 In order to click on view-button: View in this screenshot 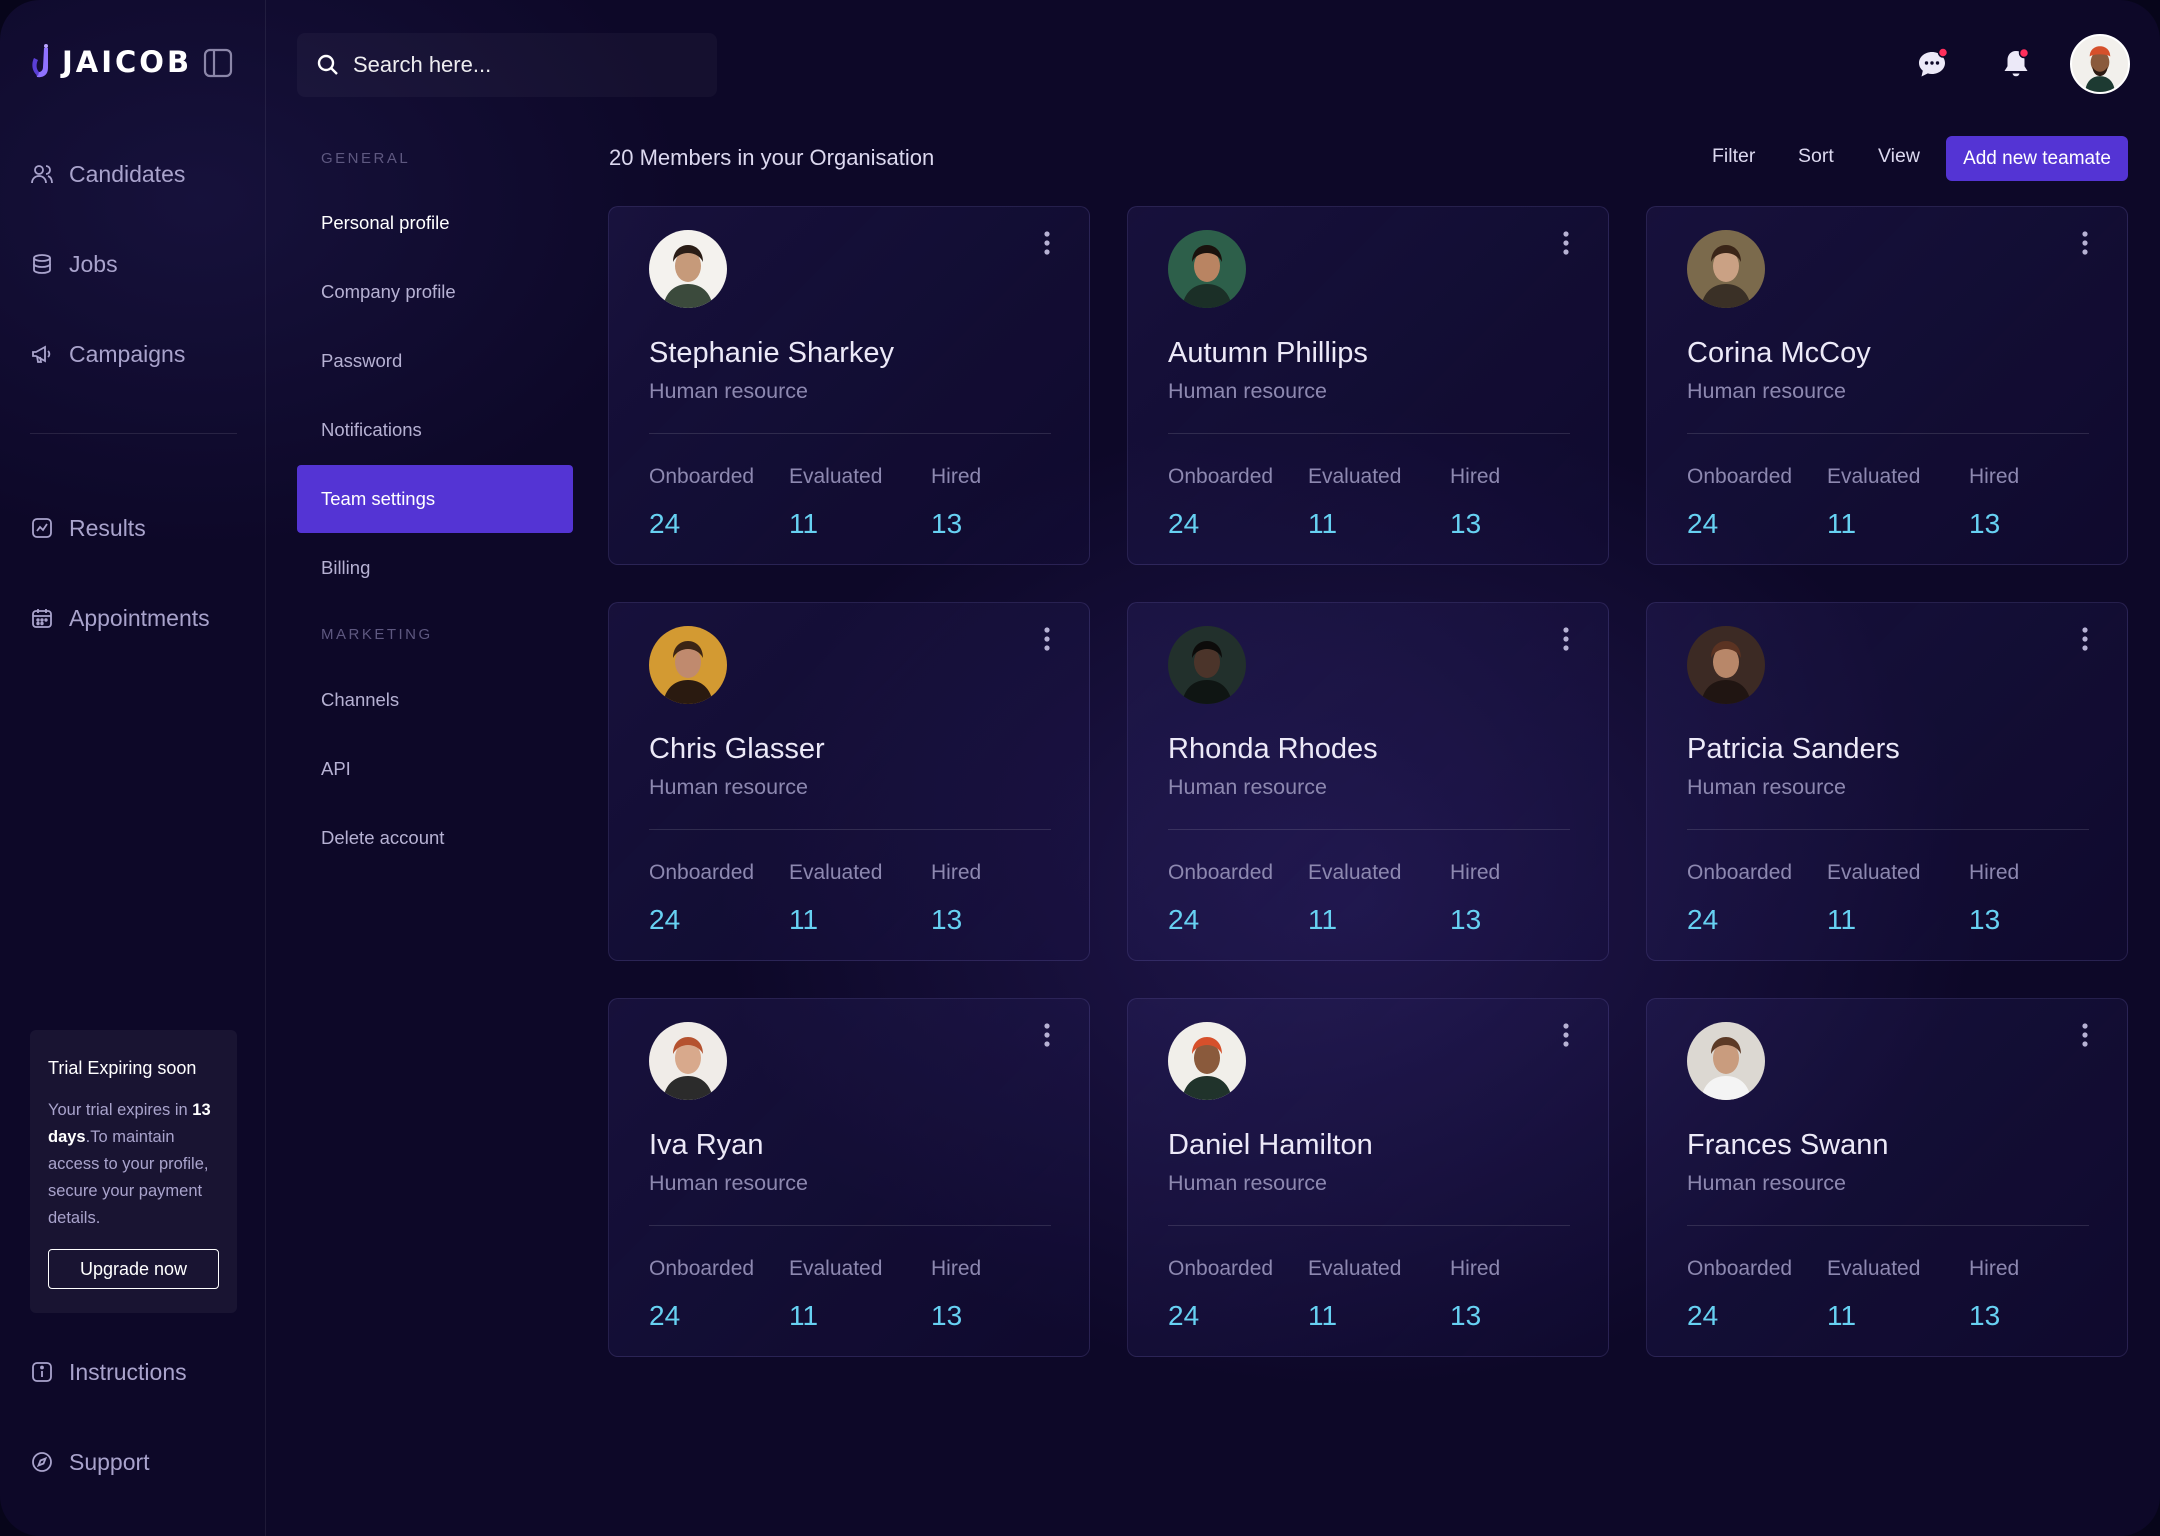, I will do `click(1899, 156)`.